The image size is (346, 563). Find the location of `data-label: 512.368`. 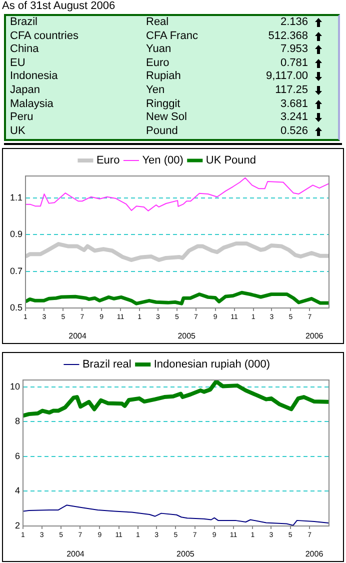

data-label: 512.368 is located at coordinates (288, 37).